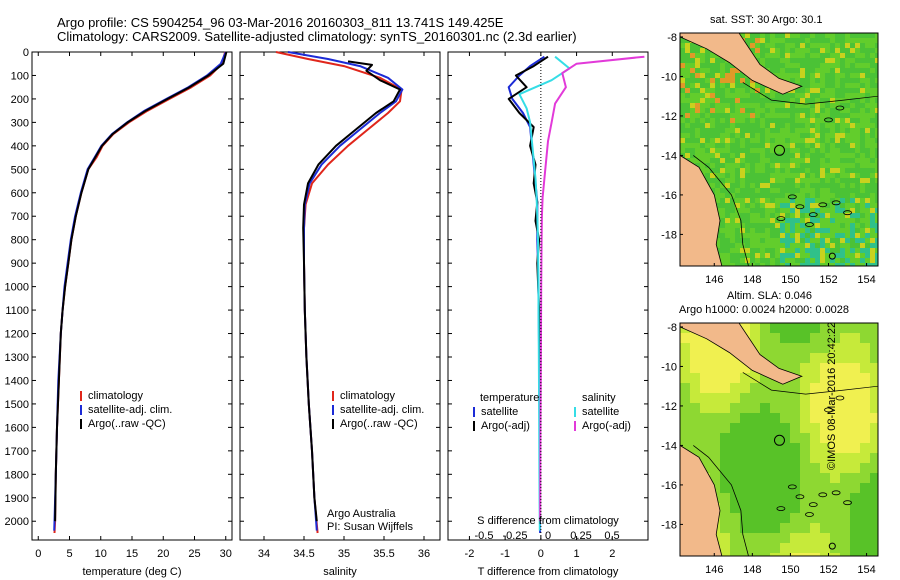 Image resolution: width=900 pixels, height=580 pixels. What do you see at coordinates (714, 570) in the screenshot?
I see `sla-map-xtick-label: 146` at bounding box center [714, 570].